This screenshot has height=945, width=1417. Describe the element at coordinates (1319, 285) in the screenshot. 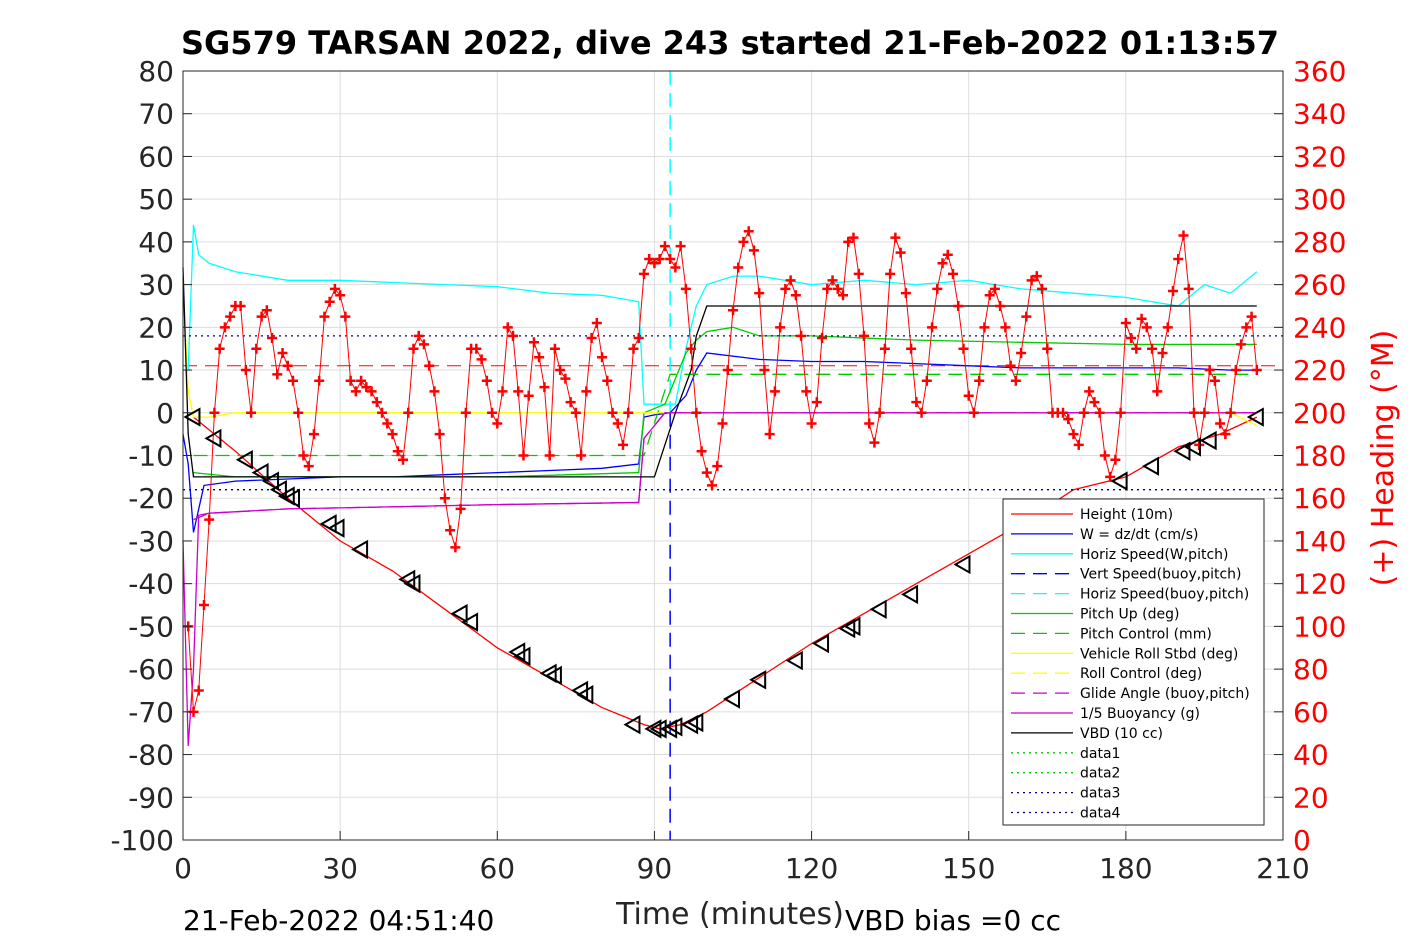

I see `right-tick-label: 260` at that location.